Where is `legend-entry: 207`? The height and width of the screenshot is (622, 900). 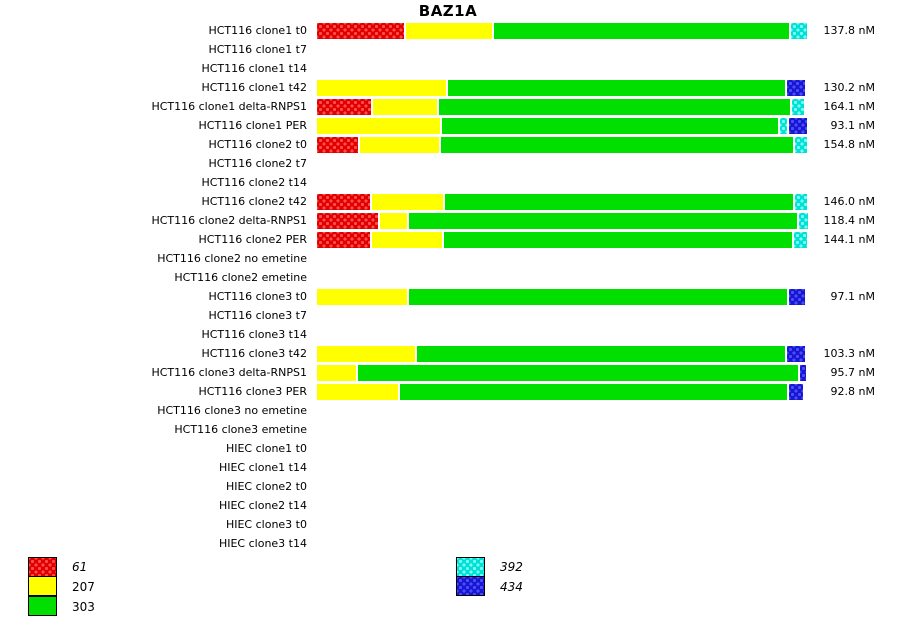
legend-entry: 207 is located at coordinates (61, 586).